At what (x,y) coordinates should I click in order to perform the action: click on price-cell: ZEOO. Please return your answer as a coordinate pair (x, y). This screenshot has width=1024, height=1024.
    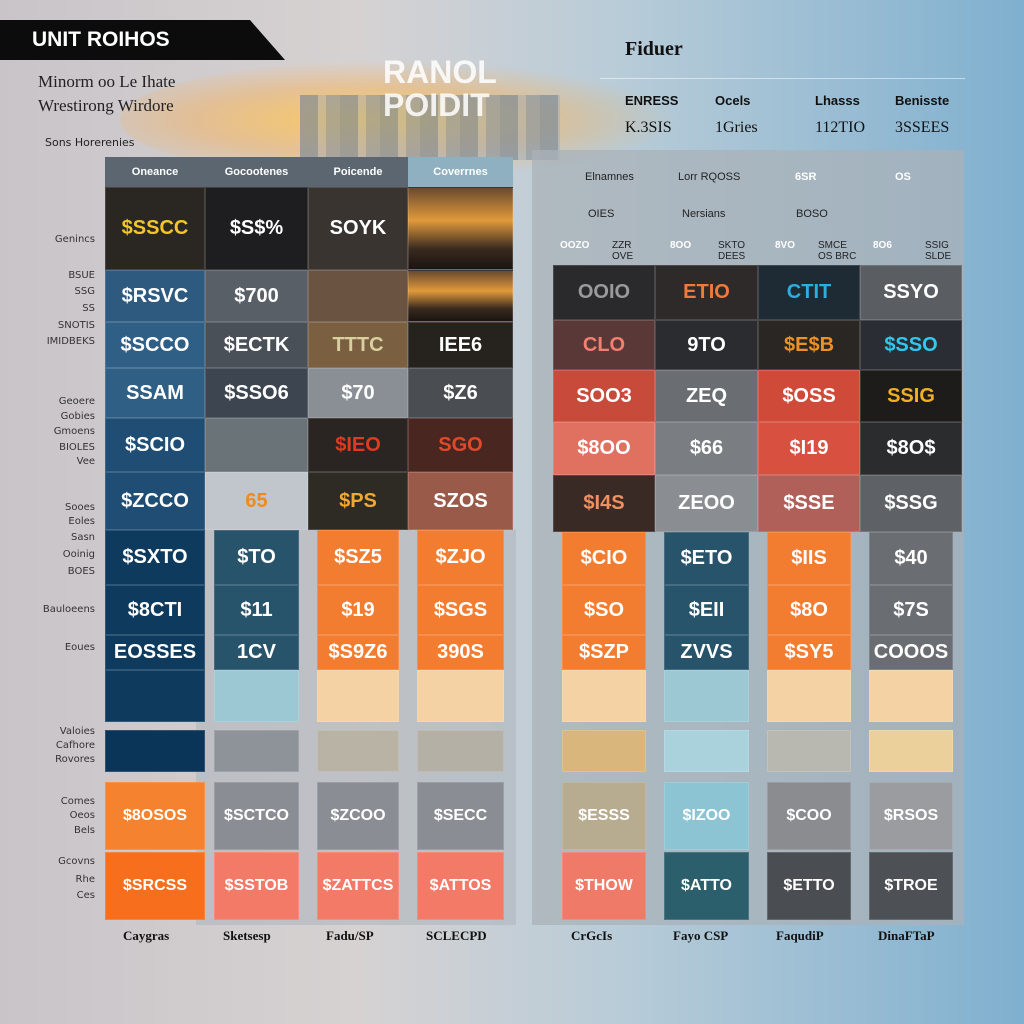
    Looking at the image, I should click on (706, 503).